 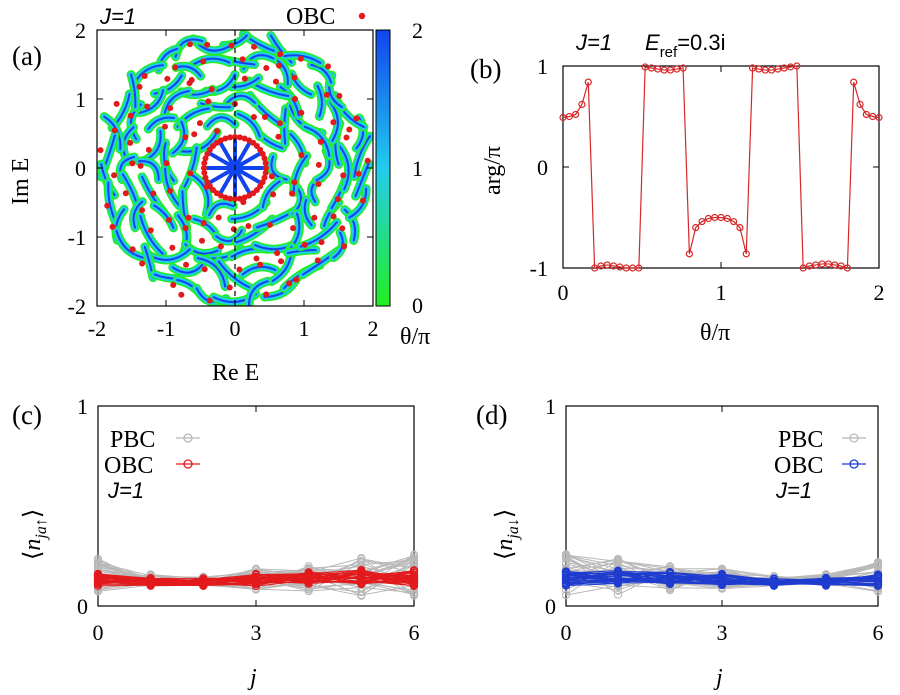 What do you see at coordinates (414, 632) in the screenshot?
I see `x-tick-label: 6` at bounding box center [414, 632].